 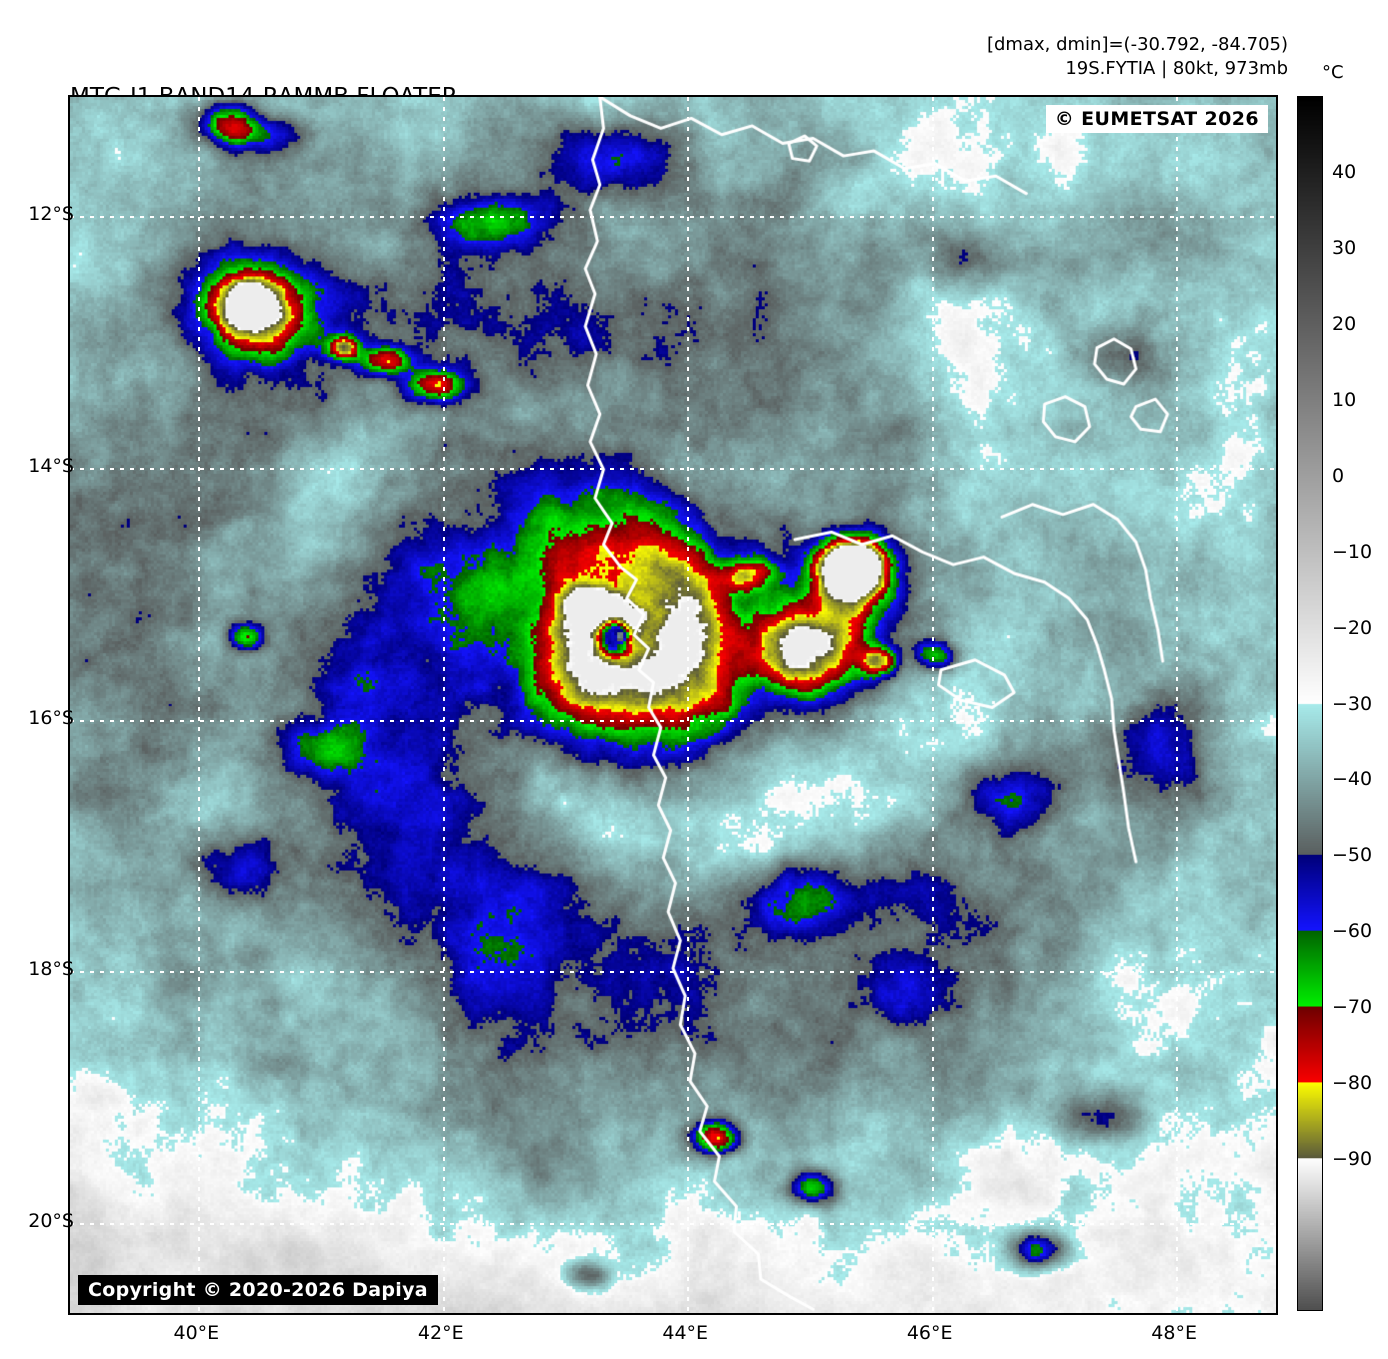 What do you see at coordinates (929, 1333) in the screenshot?
I see `lon-tick-label: 46°E` at bounding box center [929, 1333].